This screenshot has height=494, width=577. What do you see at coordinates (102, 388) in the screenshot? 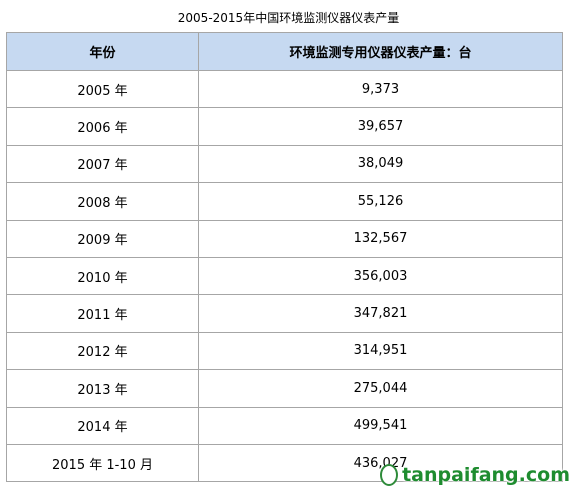
I see `year-cell: 2013 年` at bounding box center [102, 388].